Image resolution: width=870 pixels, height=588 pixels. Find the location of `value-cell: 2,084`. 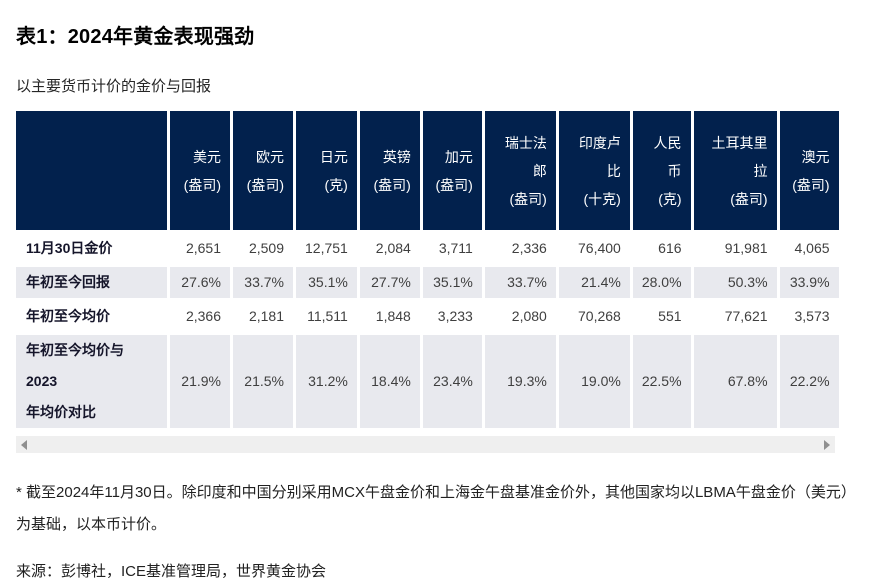

value-cell: 2,084 is located at coordinates (393, 248).